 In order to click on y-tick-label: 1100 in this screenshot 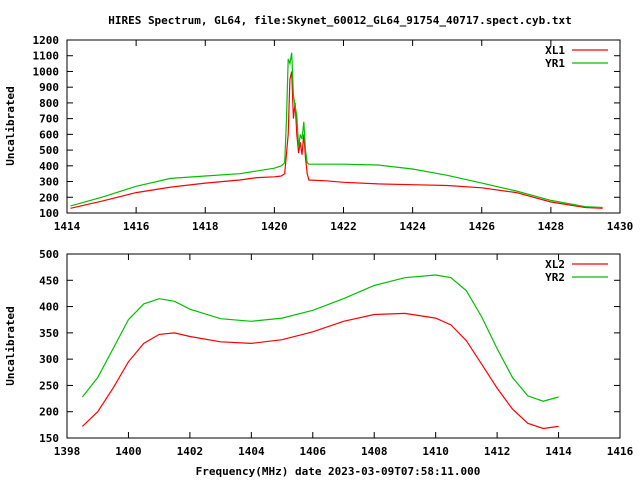, I will do `click(46, 56)`.